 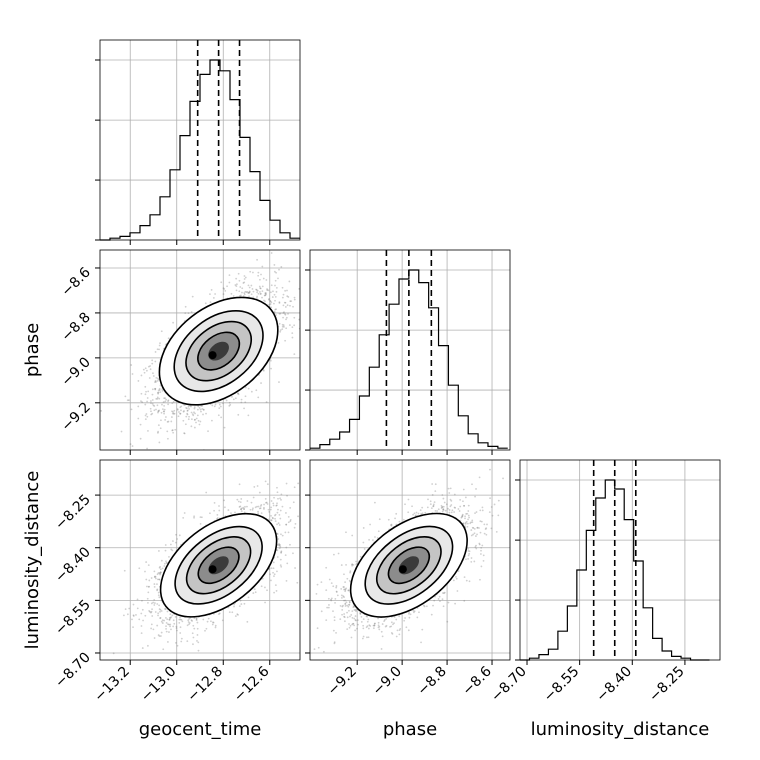 I want to click on x-tick-label: −8.25, so click(x=667, y=685).